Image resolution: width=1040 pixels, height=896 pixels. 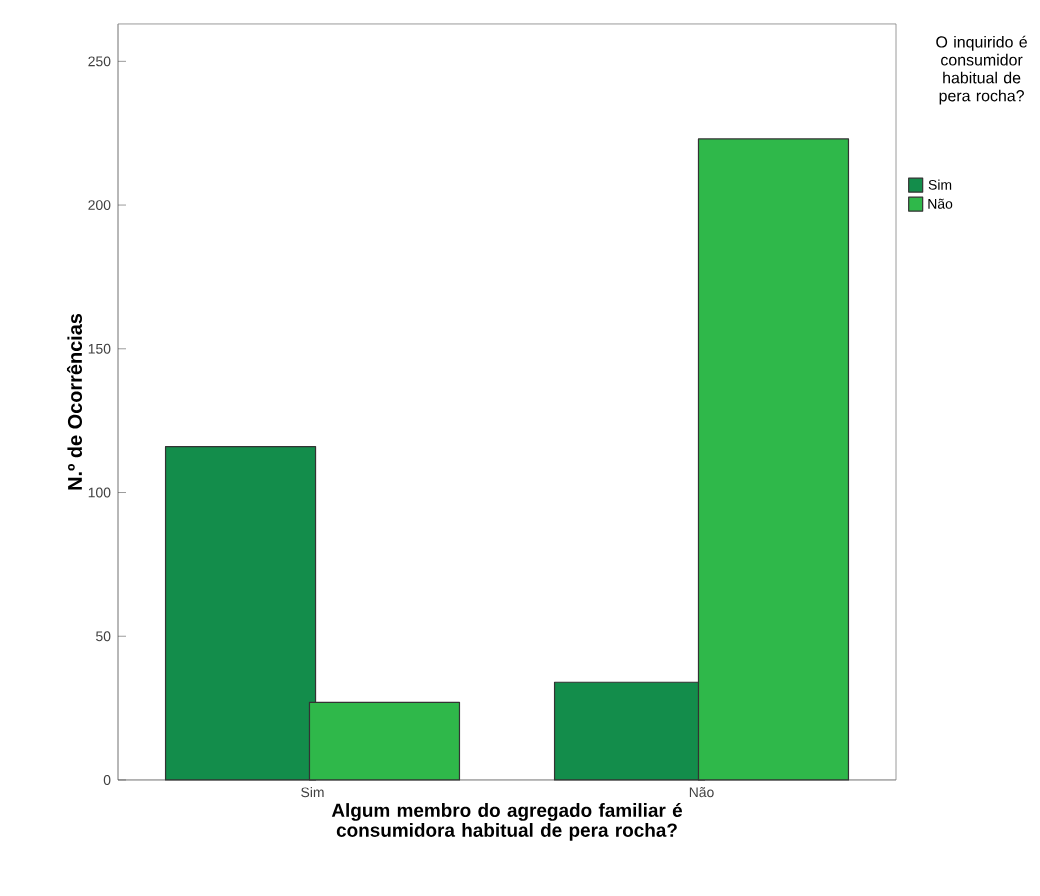 I want to click on x-axis-title: Algum membro do agregado familiar é consumidora habitual de pera rocha?, so click(x=506, y=821).